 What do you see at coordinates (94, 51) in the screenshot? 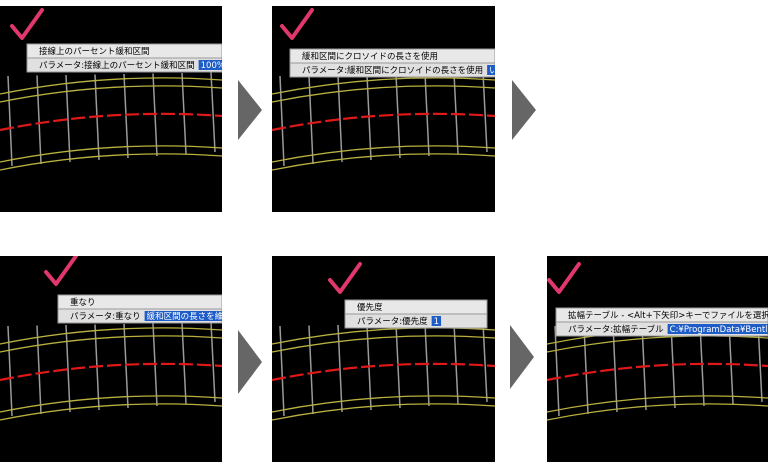
I see `tool-title: 接線上のパーセント緩和区間` at bounding box center [94, 51].